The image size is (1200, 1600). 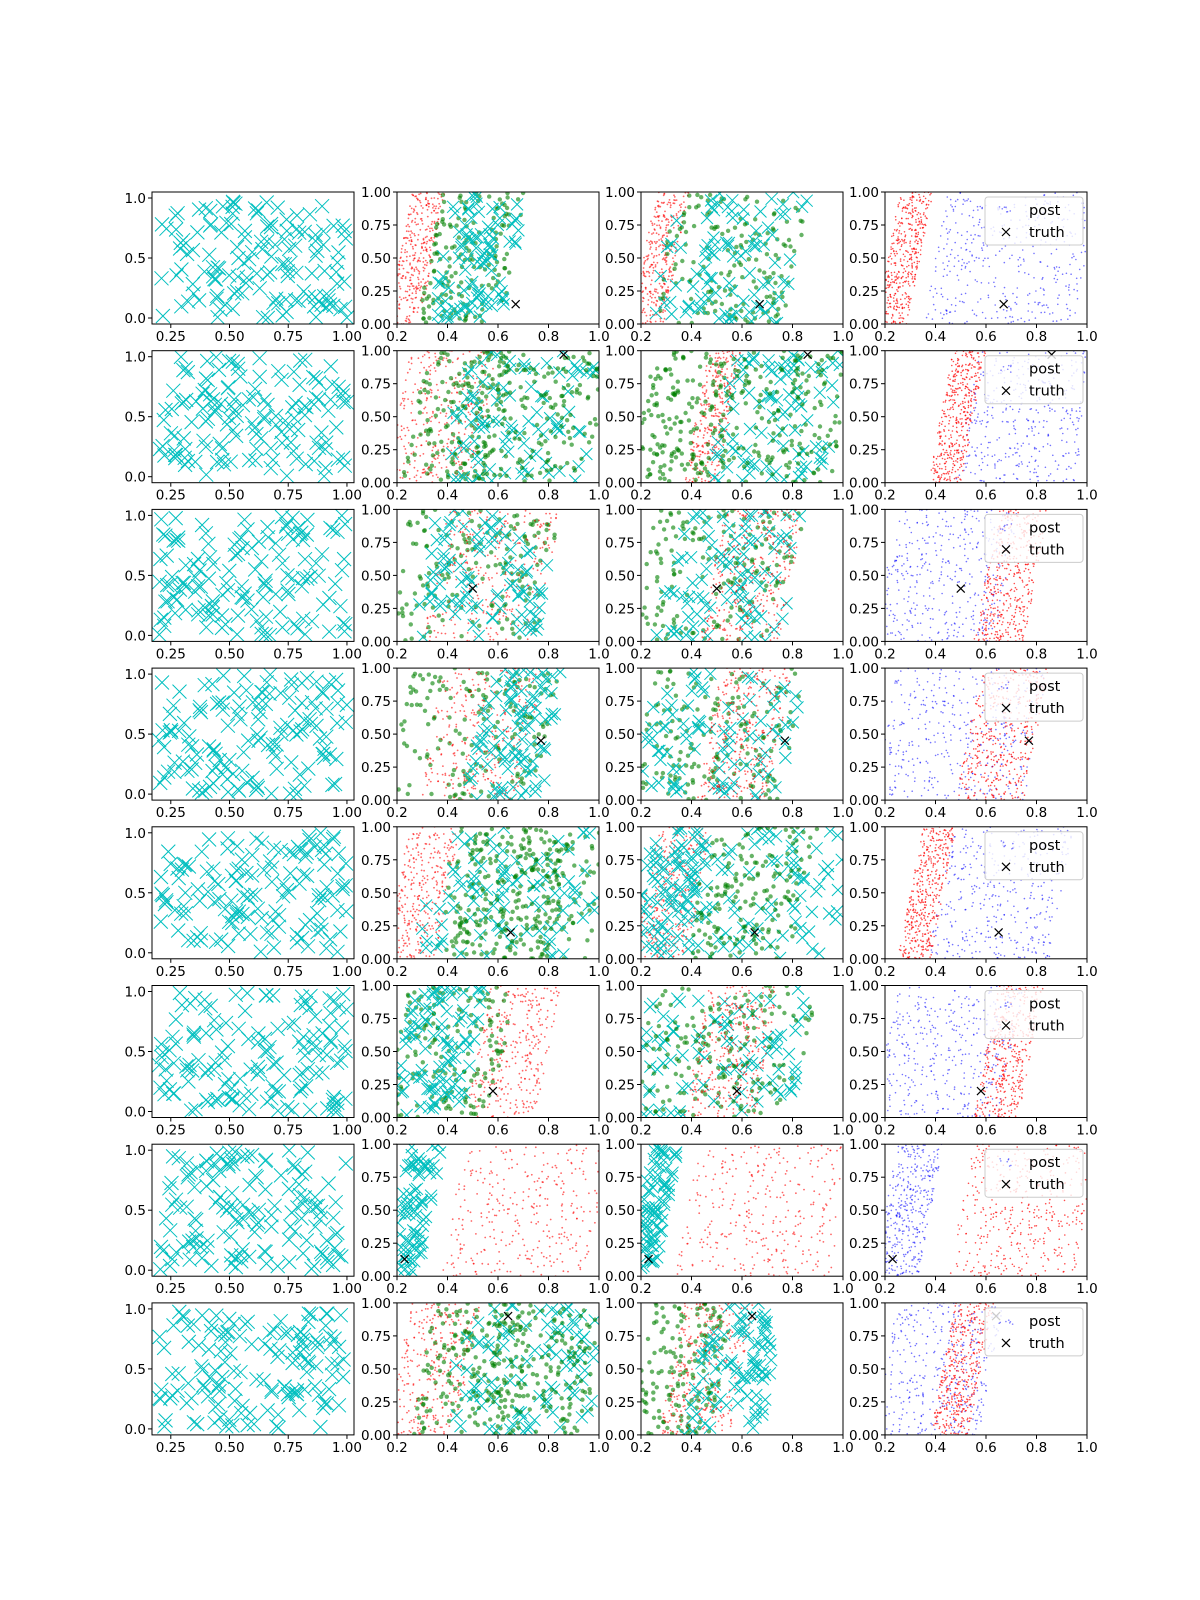 I want to click on y-tick-label: 0.50, so click(x=376, y=418).